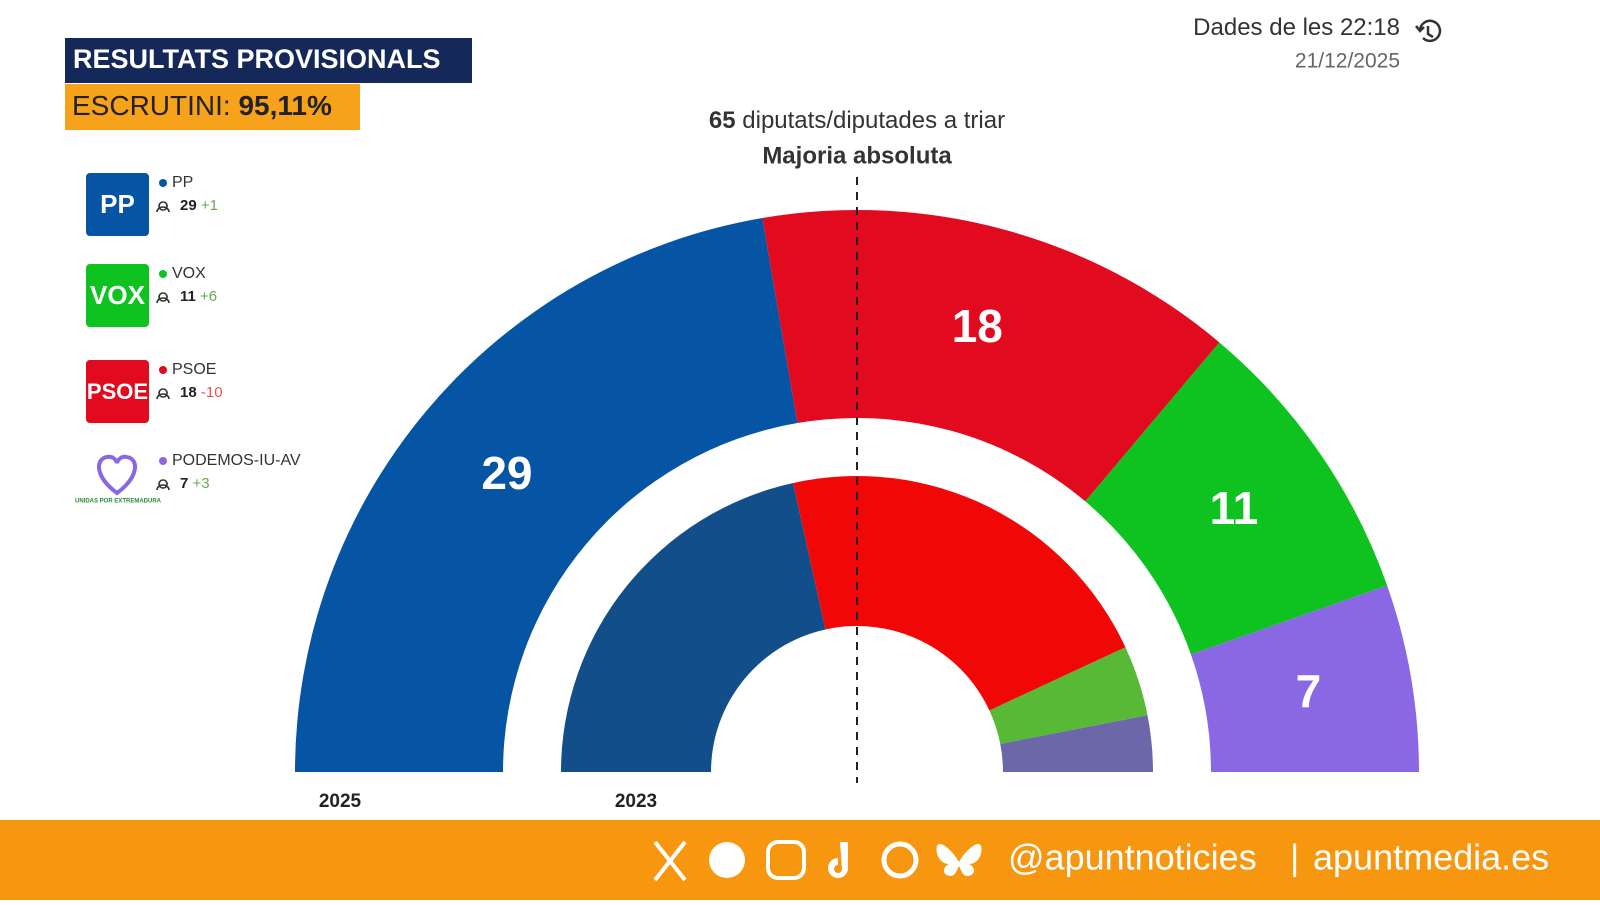 This screenshot has height=905, width=1600. Describe the element at coordinates (201, 483) in the screenshot. I see `legend-change: +3` at that location.